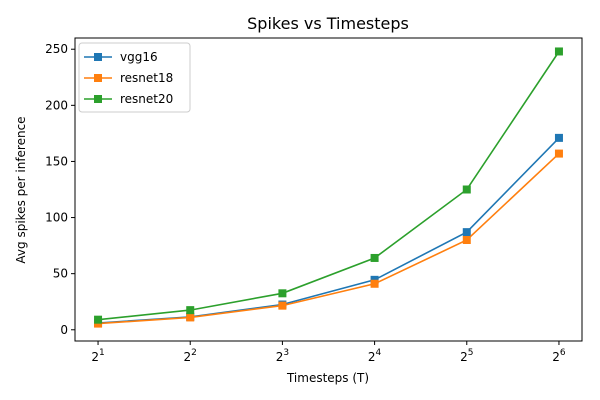 This screenshot has width=600, height=400. What do you see at coordinates (375, 356) in the screenshot?
I see `x-tick-label: 24` at bounding box center [375, 356].